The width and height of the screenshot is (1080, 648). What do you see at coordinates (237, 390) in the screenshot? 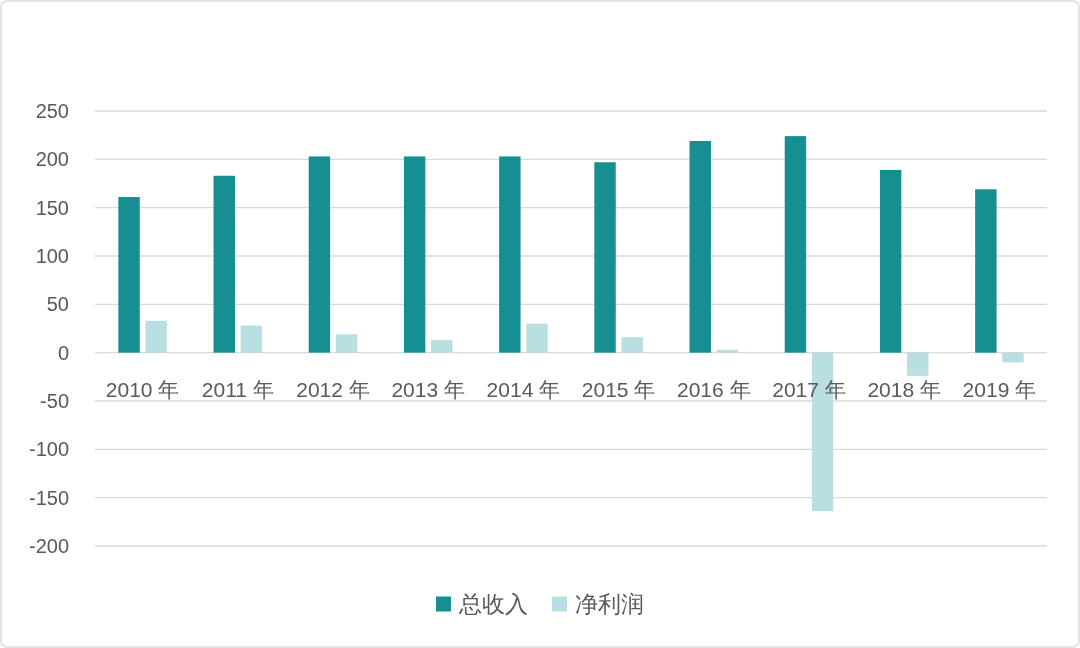
I see `x-tick-label: 2011 年` at bounding box center [237, 390].